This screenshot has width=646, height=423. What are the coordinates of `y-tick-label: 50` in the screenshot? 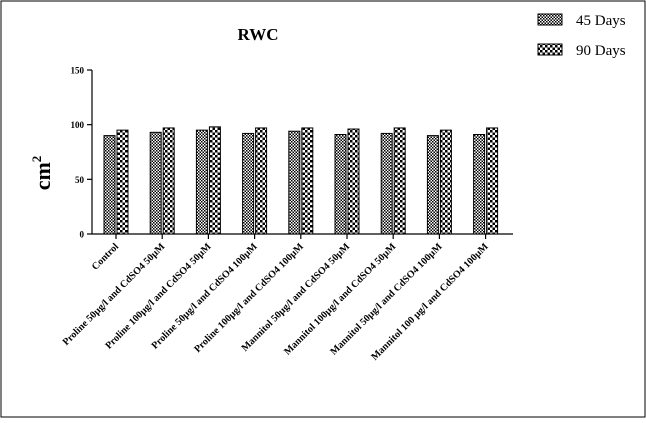 It's located at (80, 180).